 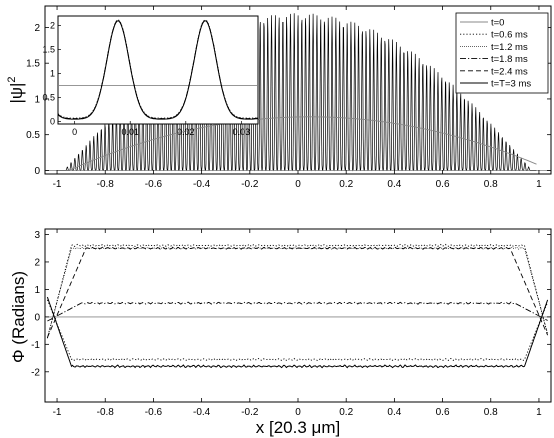 I want to click on top-ylabel: |ψ|2, so click(x=16, y=89).